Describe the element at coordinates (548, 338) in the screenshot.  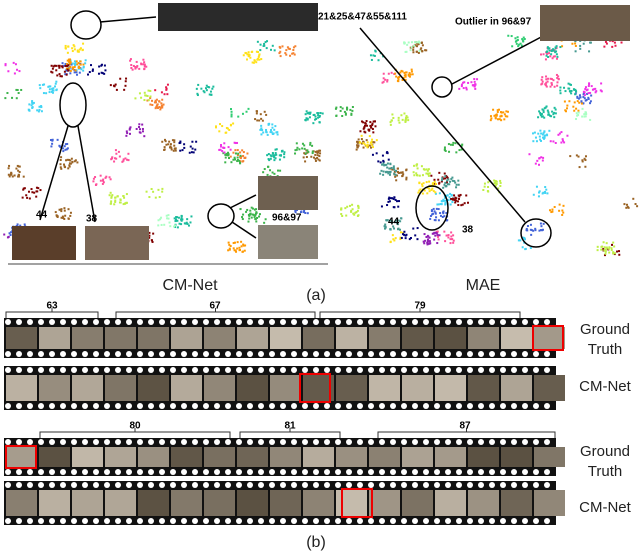
I see `highlight-frame` at that location.